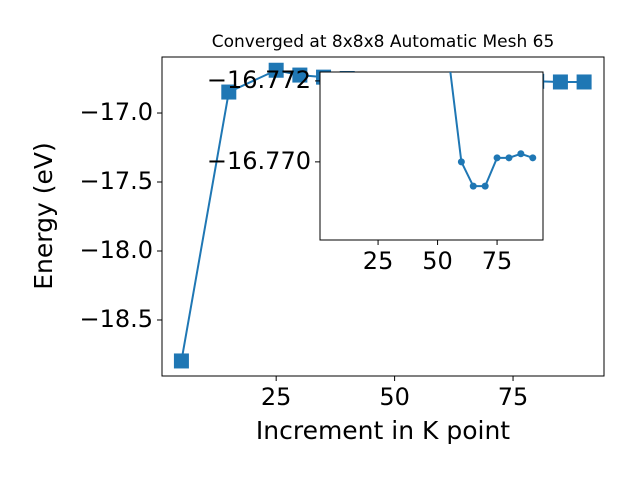  What do you see at coordinates (116, 250) in the screenshot?
I see `y-tick-label: −18.0` at bounding box center [116, 250].